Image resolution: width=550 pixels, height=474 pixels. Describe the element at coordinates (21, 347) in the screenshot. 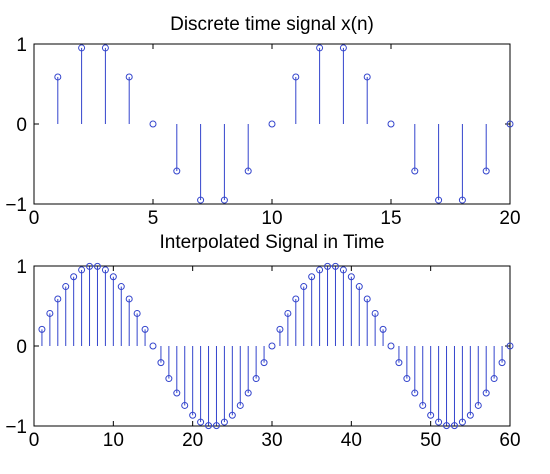

I see `bottom-y-tick-label: 0` at that location.